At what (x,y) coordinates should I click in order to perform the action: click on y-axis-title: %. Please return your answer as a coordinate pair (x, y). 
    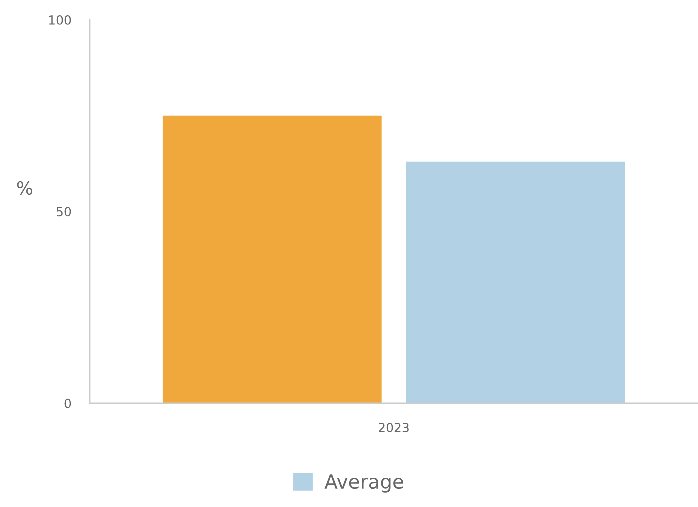
    Looking at the image, I should click on (25, 188).